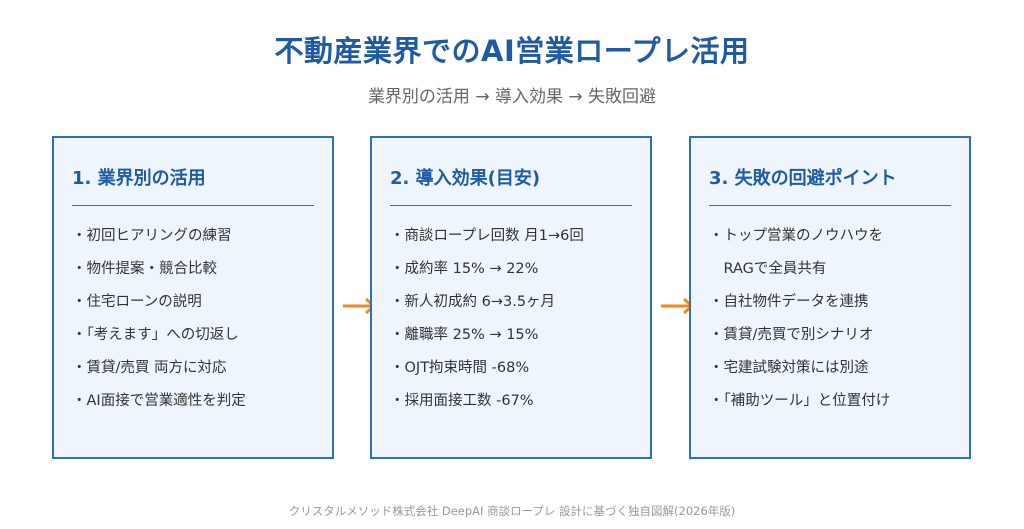 The height and width of the screenshot is (529, 1024). I want to click on list-item: ・成約率 15% → 22%, so click(464, 269).